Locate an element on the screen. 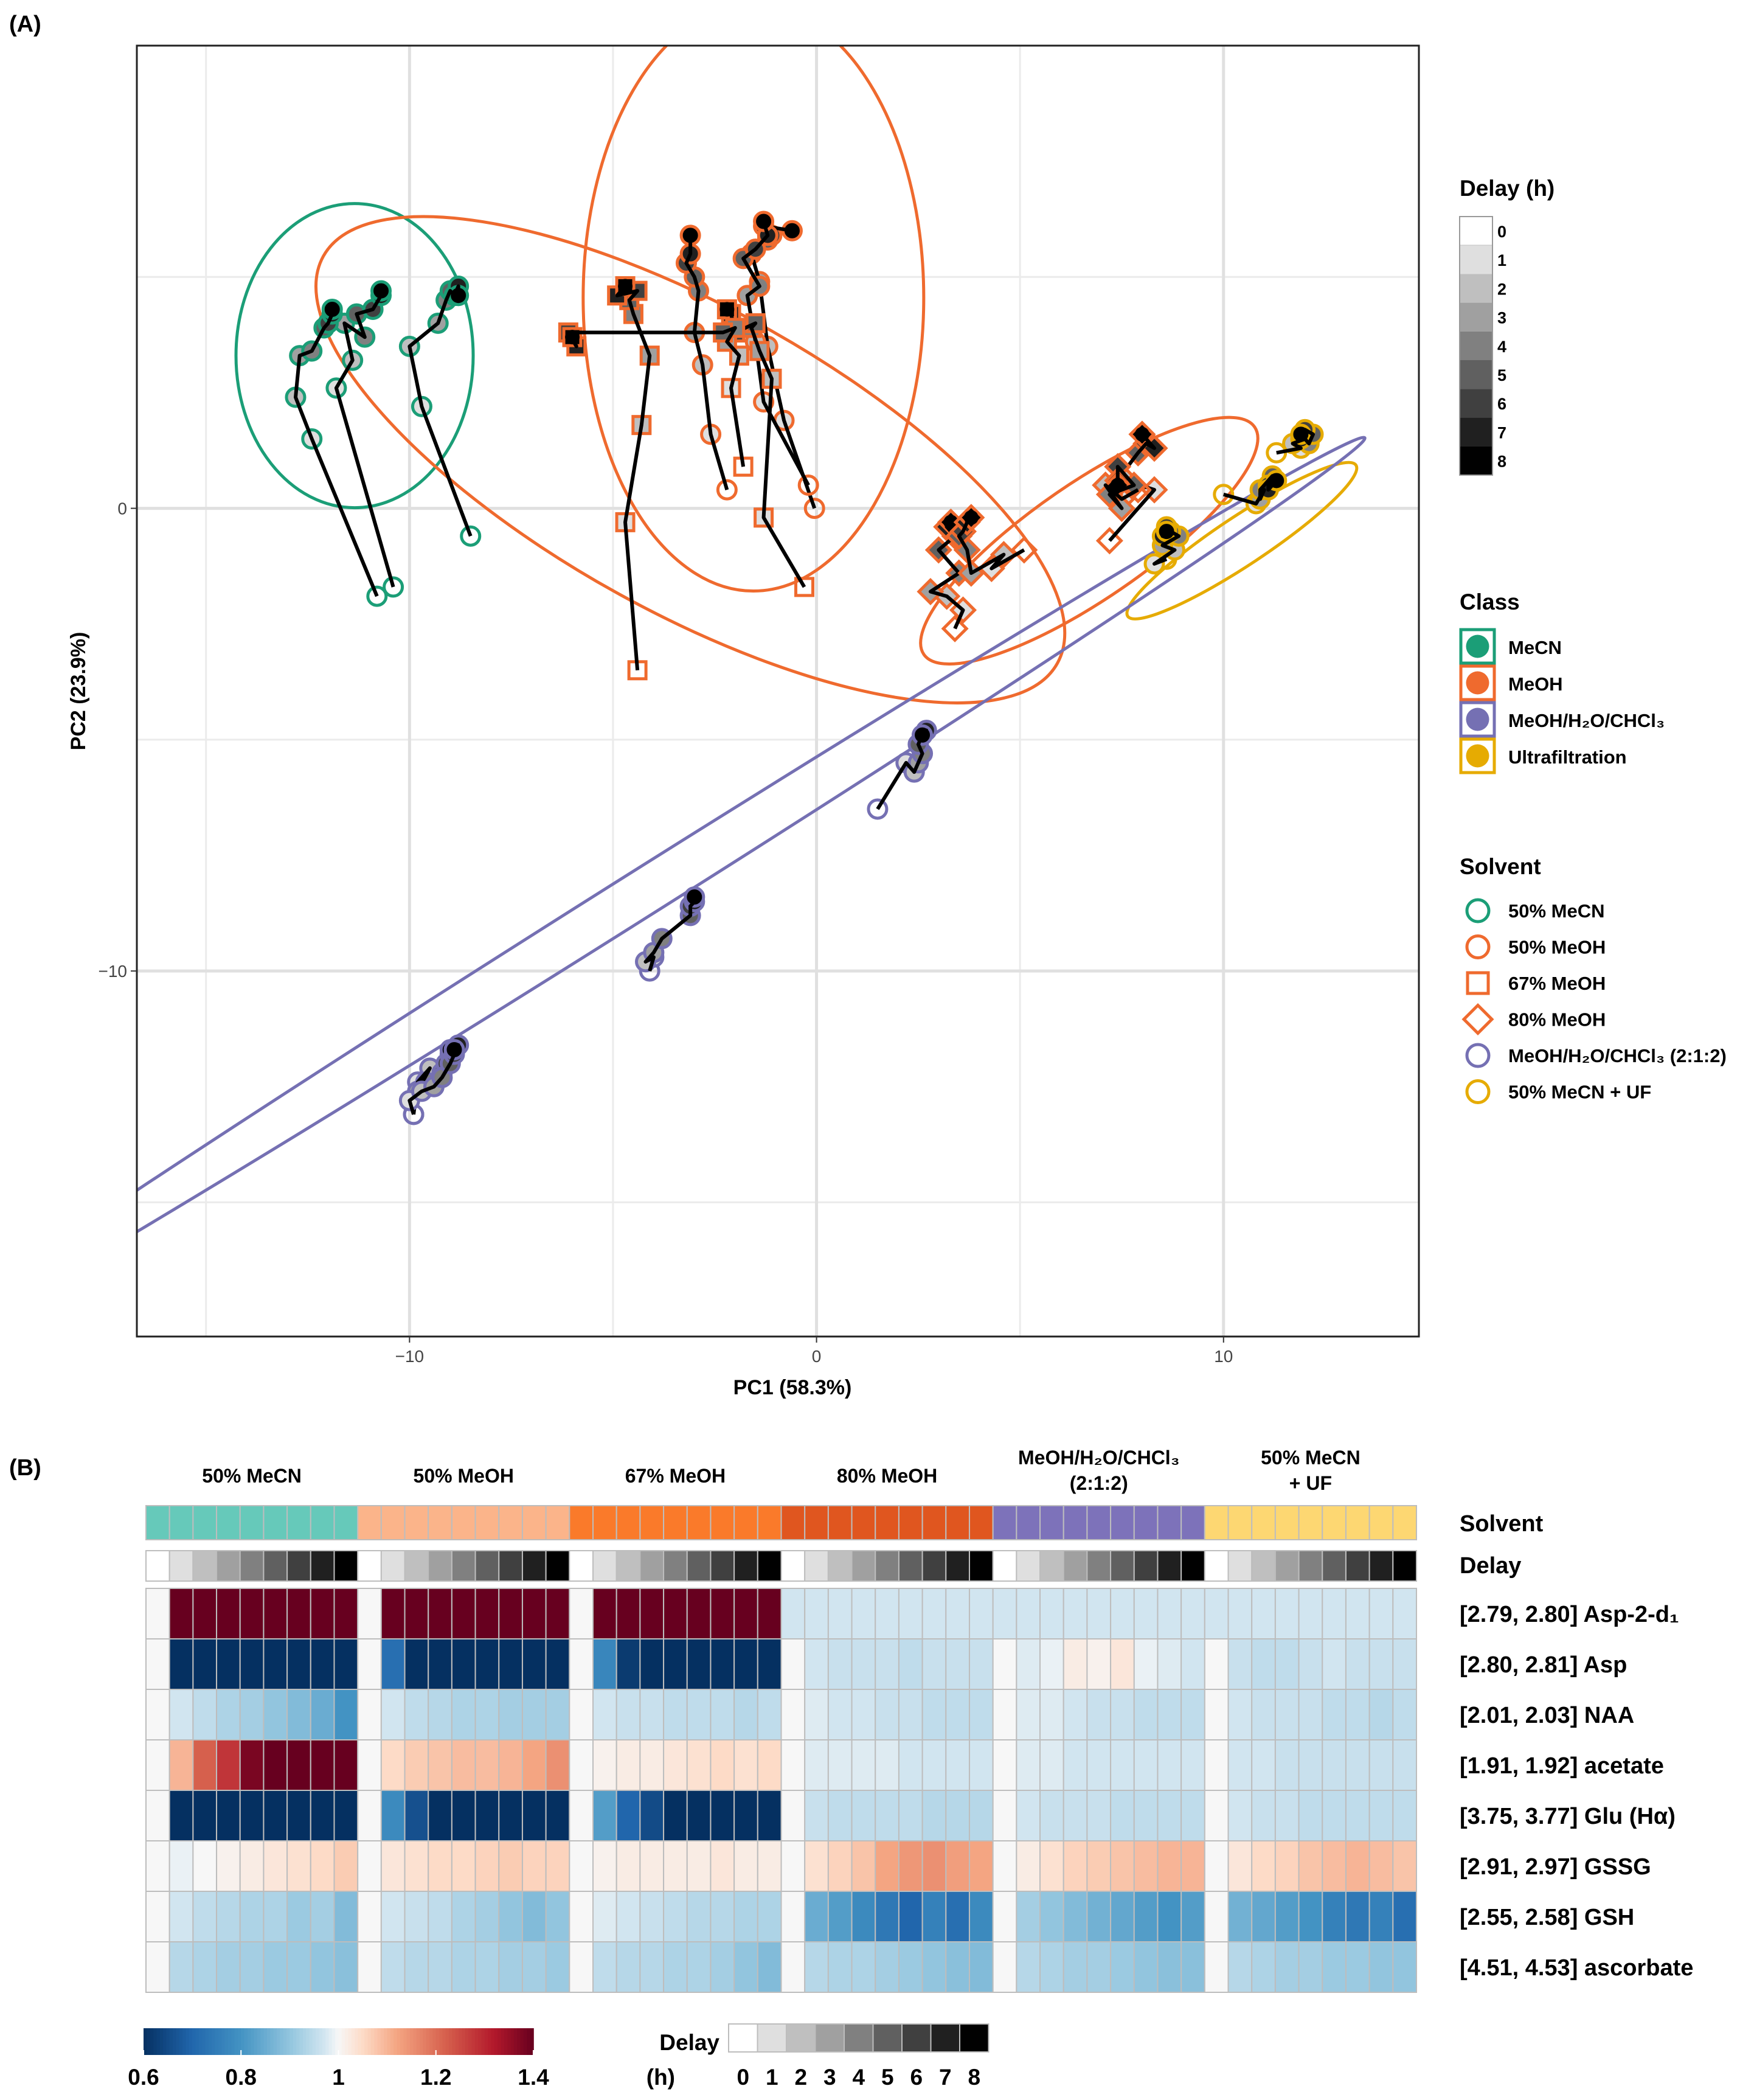  row-label: [2.79, 2.80] Asp-2-d₁ is located at coordinates (1569, 1614).